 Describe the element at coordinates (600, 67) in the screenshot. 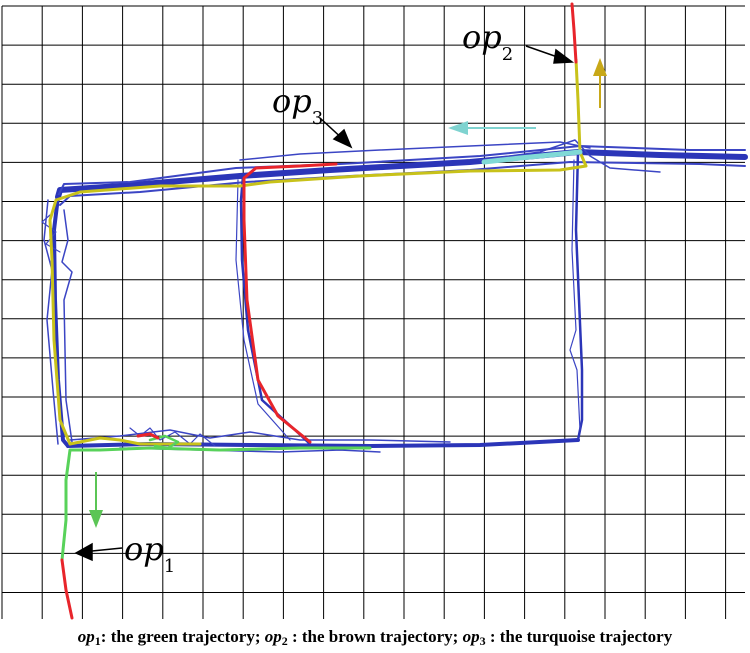

I see `yellow-up-arrow-head-icon` at that location.